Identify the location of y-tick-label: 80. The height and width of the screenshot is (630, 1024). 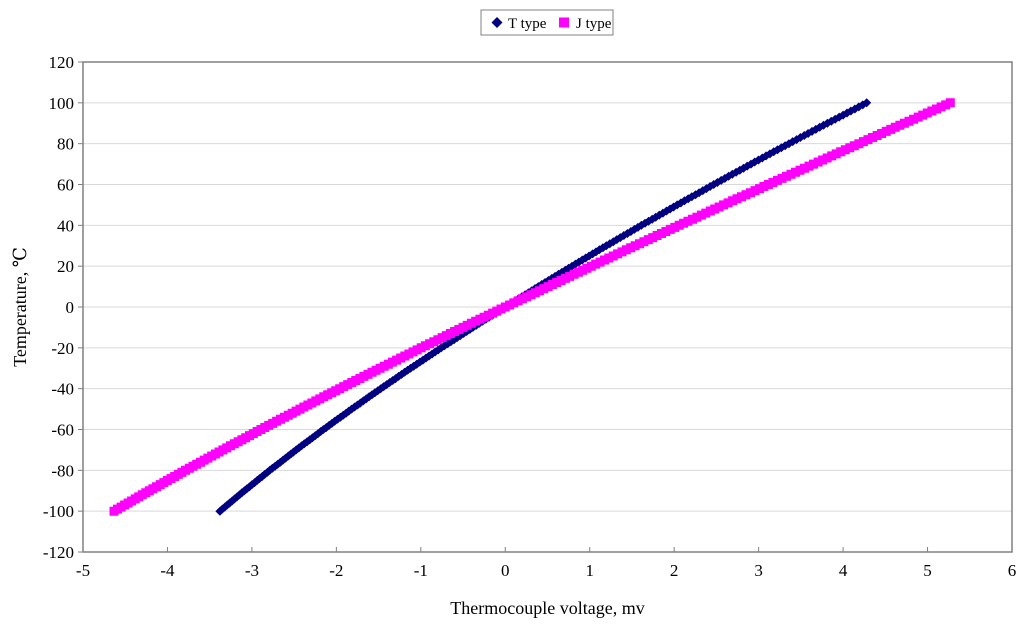
(65, 144).